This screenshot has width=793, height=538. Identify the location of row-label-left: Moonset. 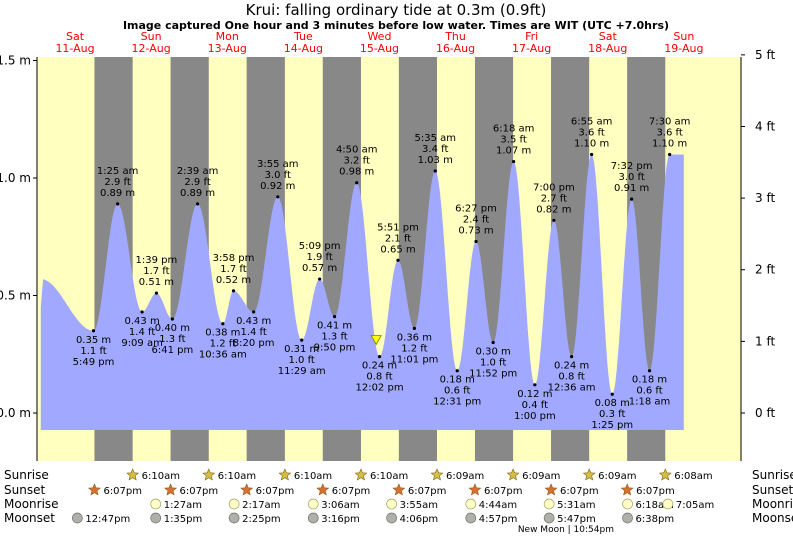
(29, 518).